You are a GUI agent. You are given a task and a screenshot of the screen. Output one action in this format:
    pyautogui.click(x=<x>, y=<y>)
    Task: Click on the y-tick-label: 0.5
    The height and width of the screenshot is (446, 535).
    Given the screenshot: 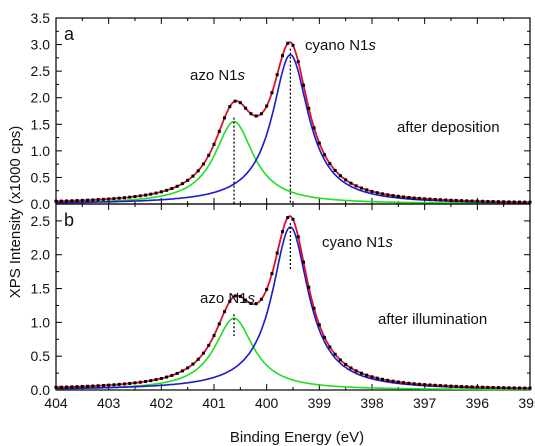 What is the action you would take?
    pyautogui.click(x=41, y=356)
    